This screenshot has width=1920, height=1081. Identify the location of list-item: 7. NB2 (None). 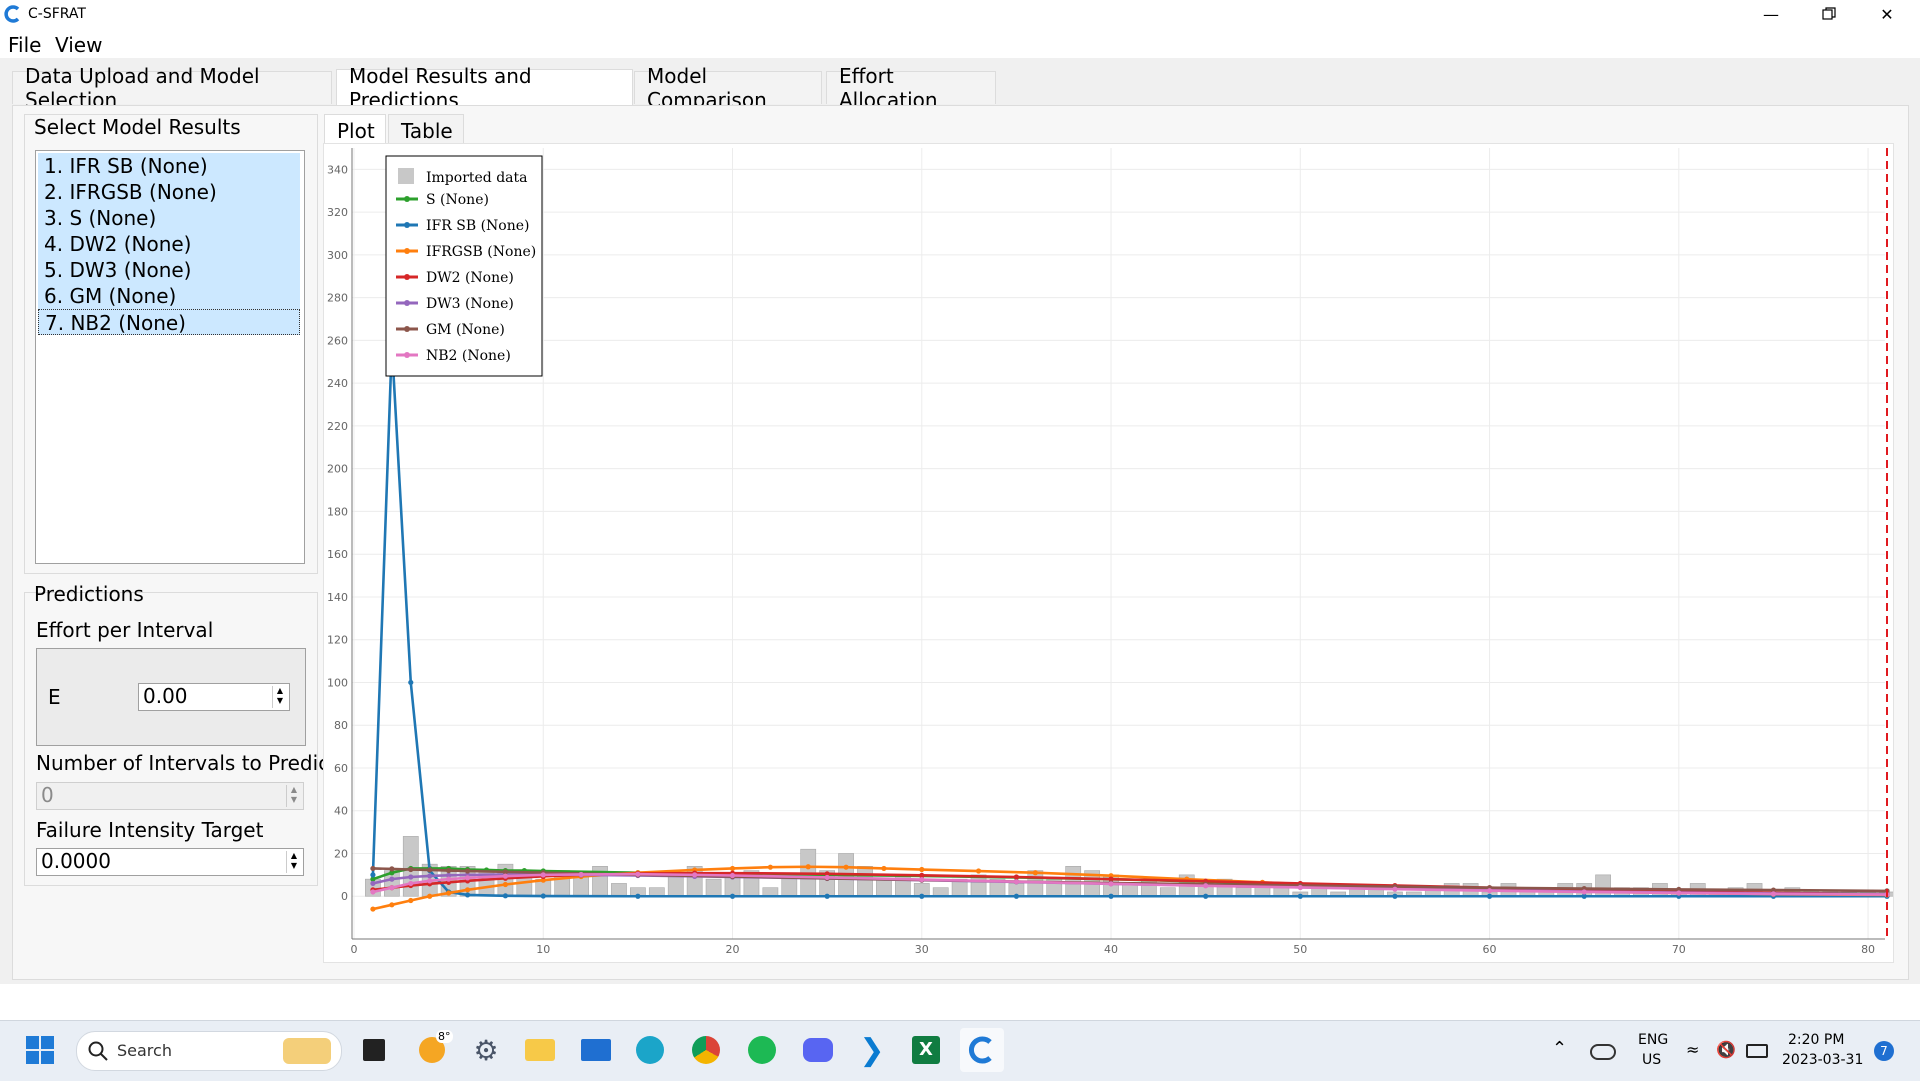
(169, 322).